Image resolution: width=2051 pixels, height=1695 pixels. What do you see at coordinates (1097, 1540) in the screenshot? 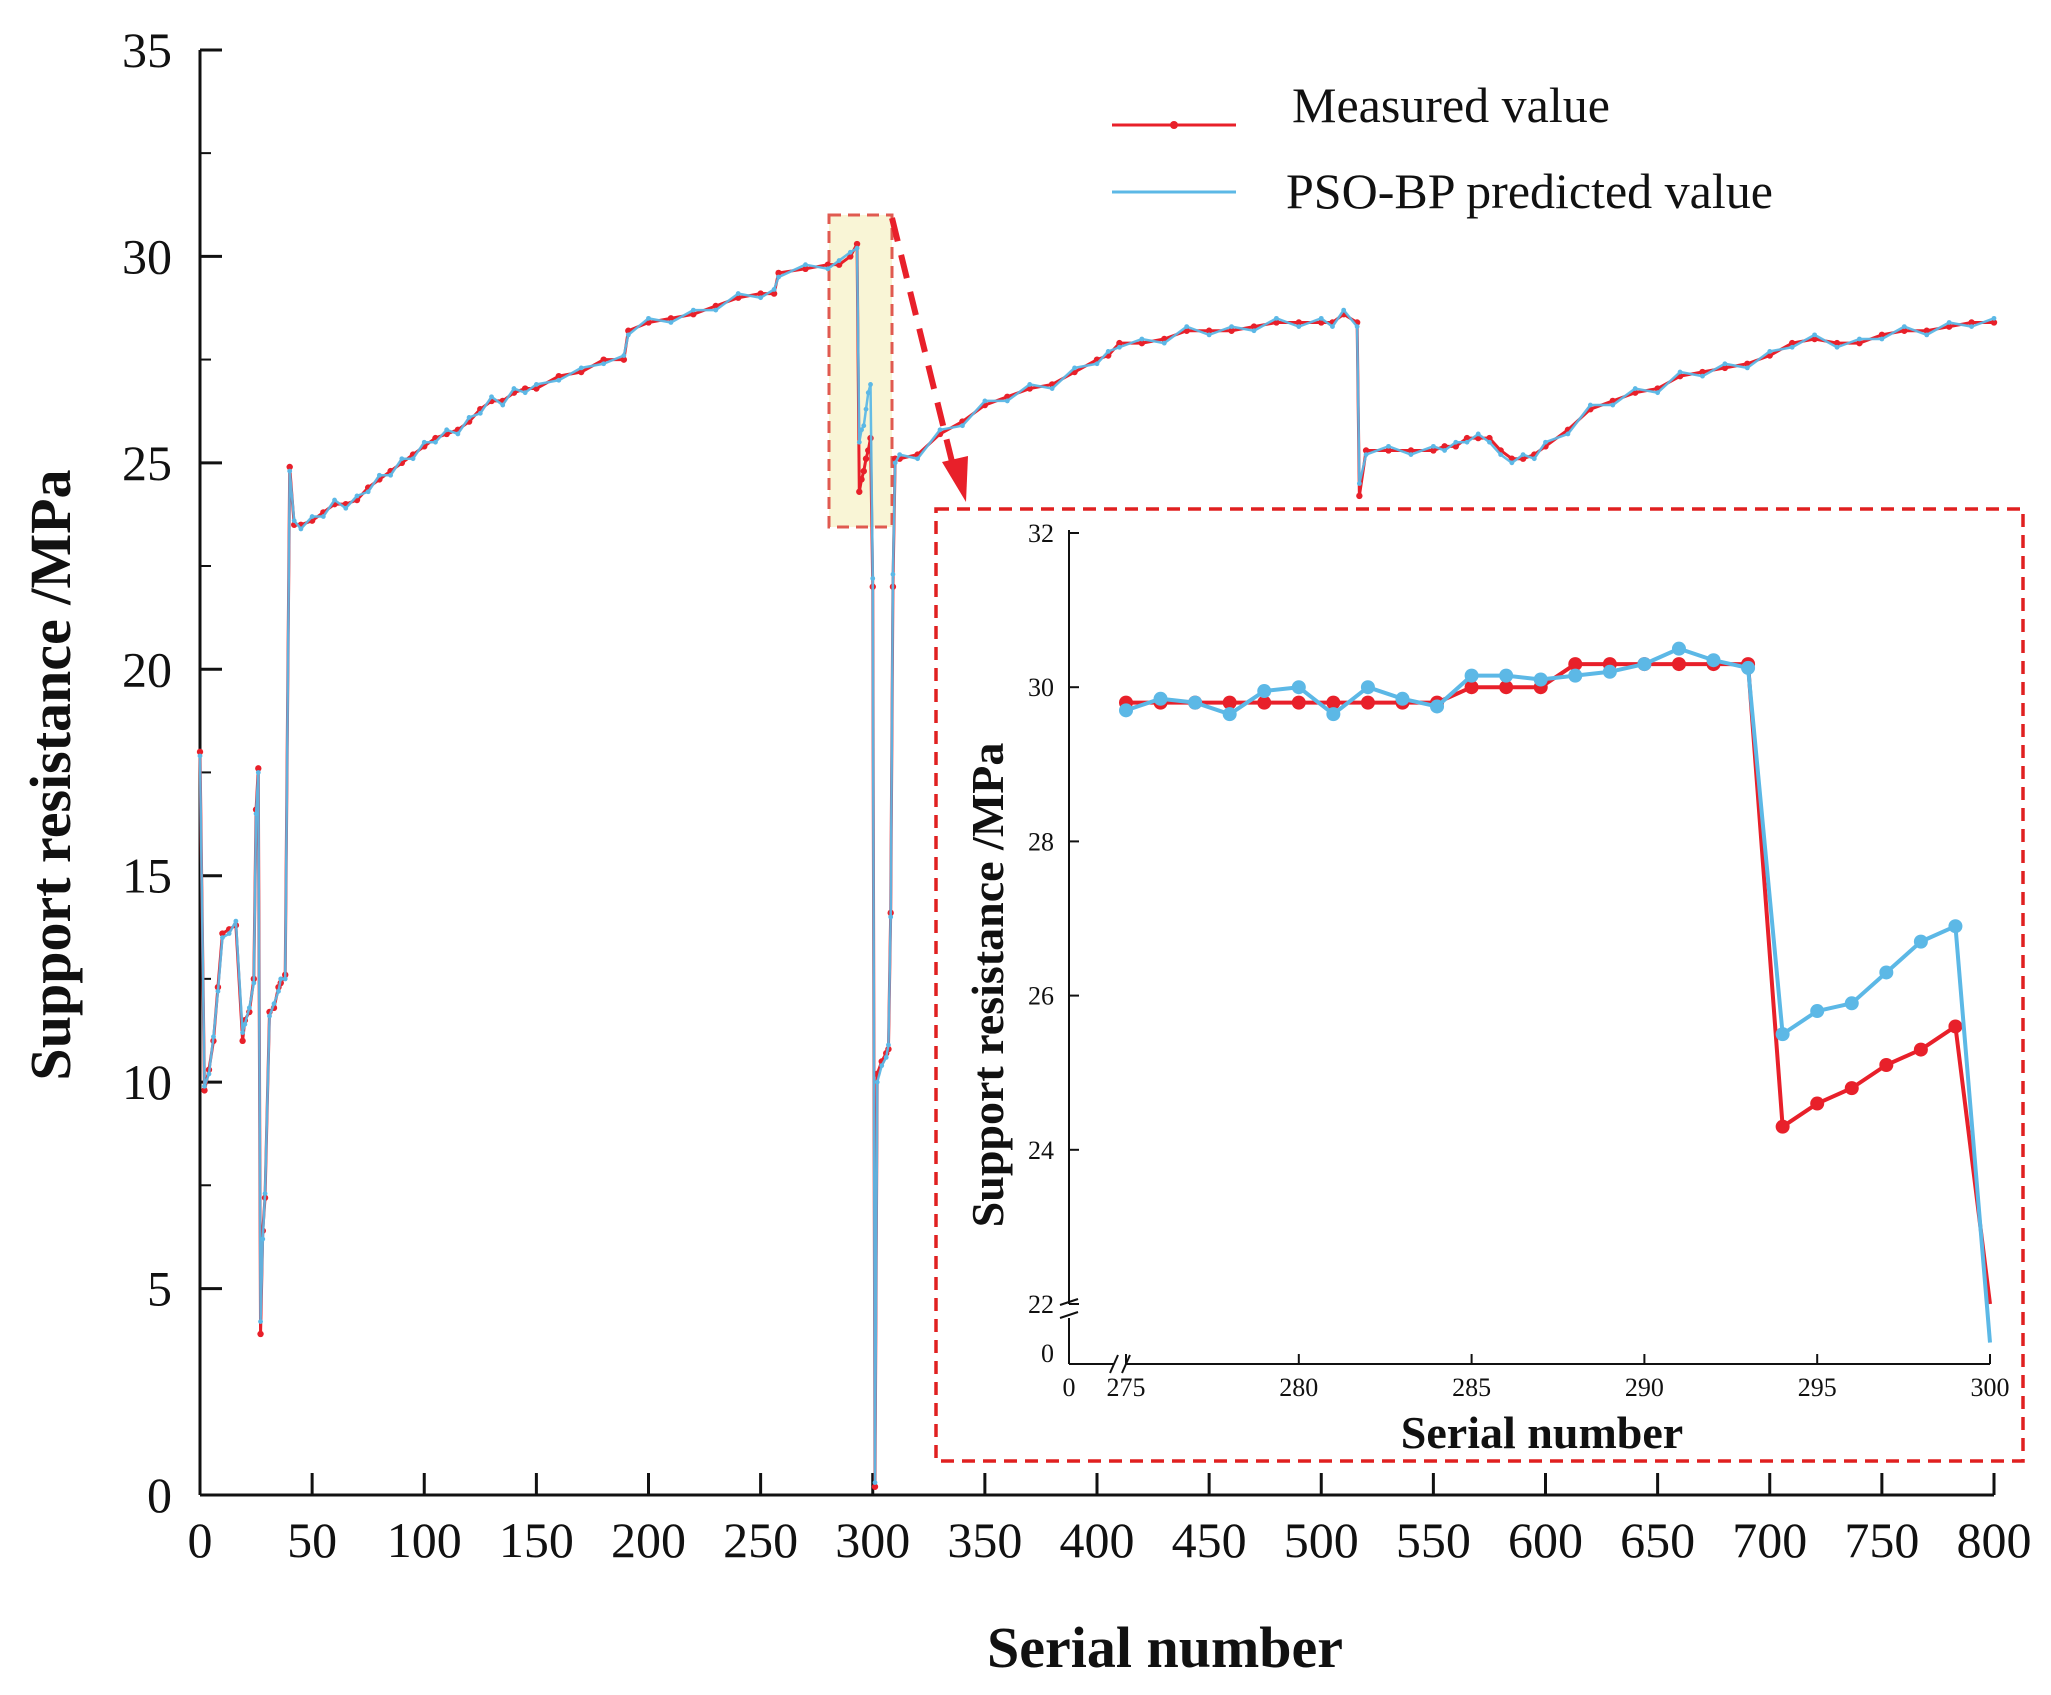
I see `main-x-tick-label-8: 400` at bounding box center [1097, 1540].